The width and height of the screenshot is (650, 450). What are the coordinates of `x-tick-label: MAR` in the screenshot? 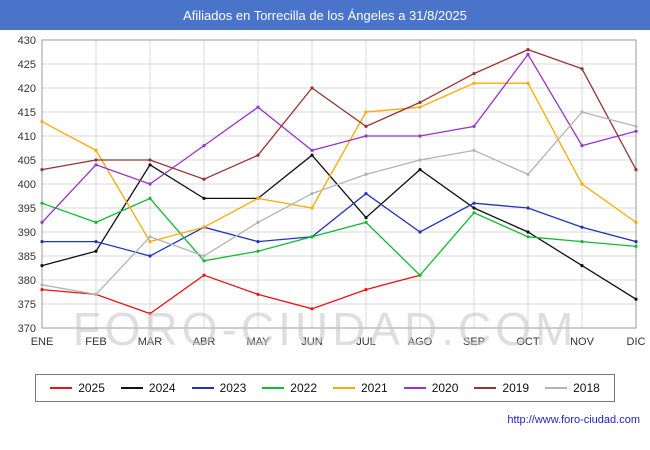 It's located at (150, 342).